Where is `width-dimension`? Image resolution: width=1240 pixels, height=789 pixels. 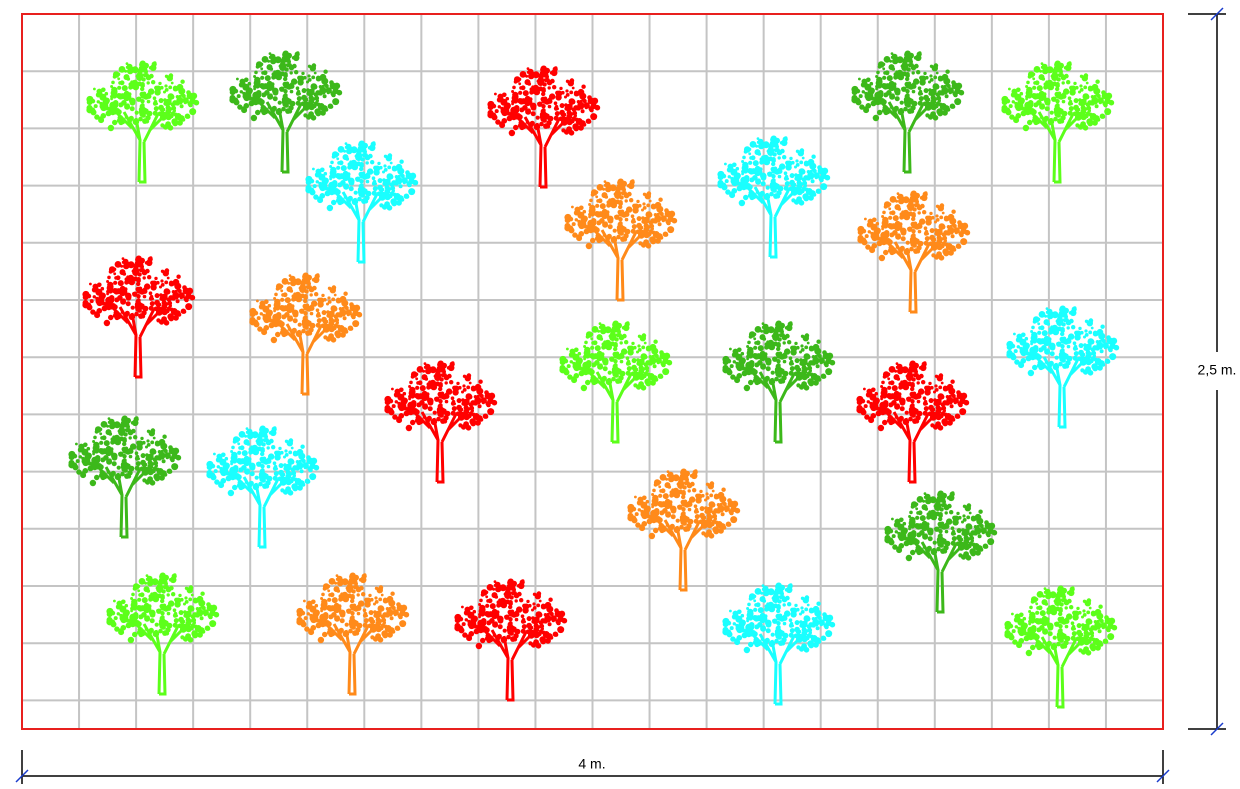 width-dimension is located at coordinates (592, 767).